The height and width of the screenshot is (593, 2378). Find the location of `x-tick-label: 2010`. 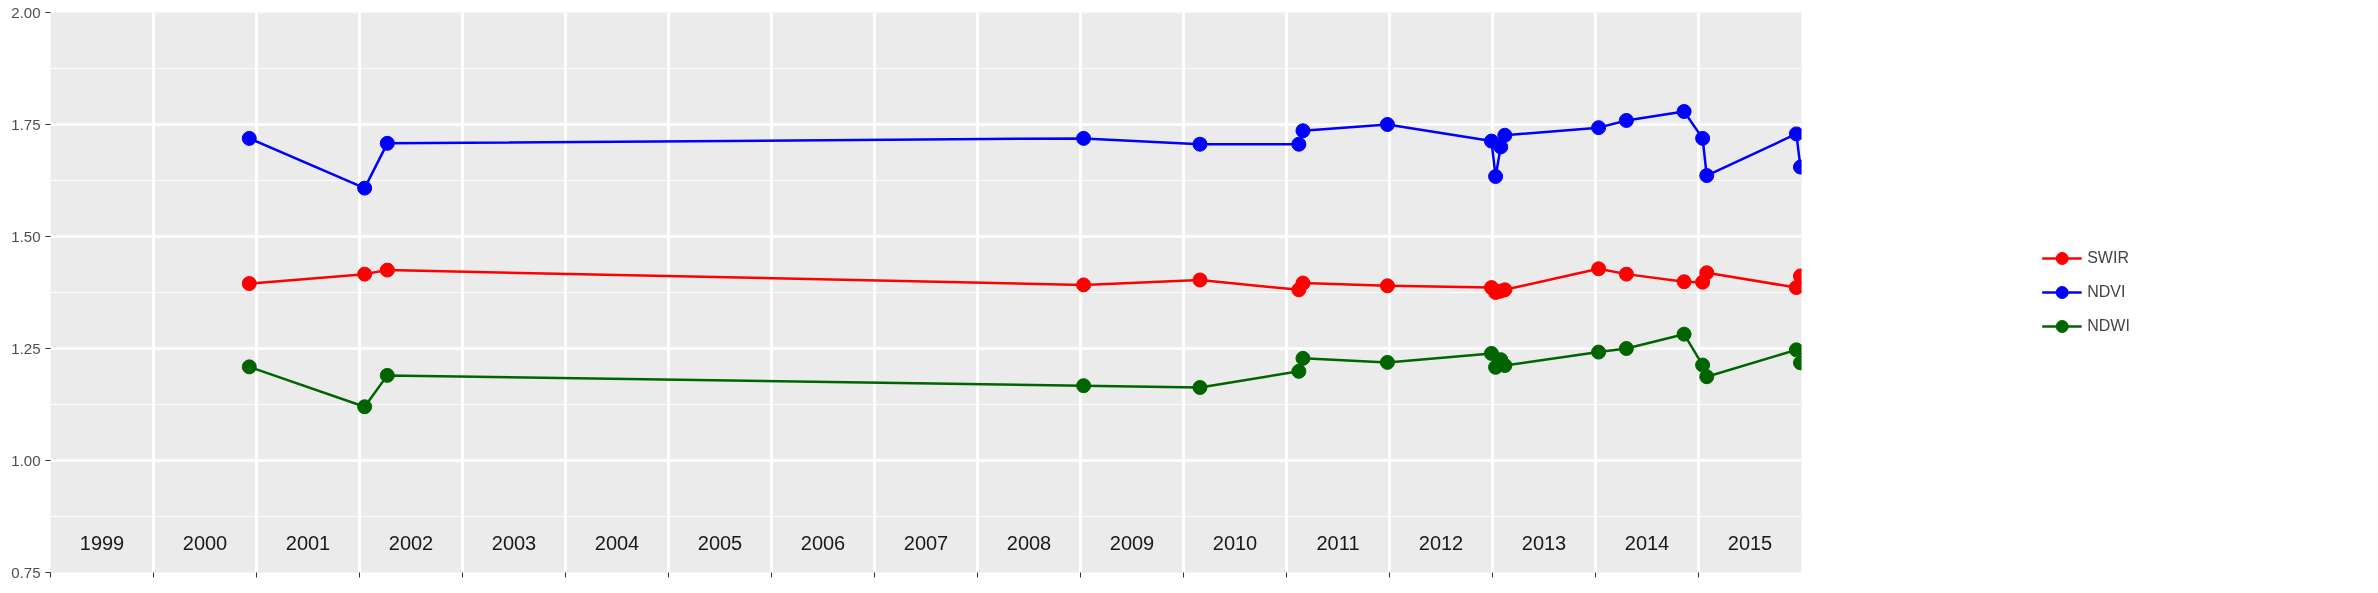

x-tick-label: 2010 is located at coordinates (1235, 543).